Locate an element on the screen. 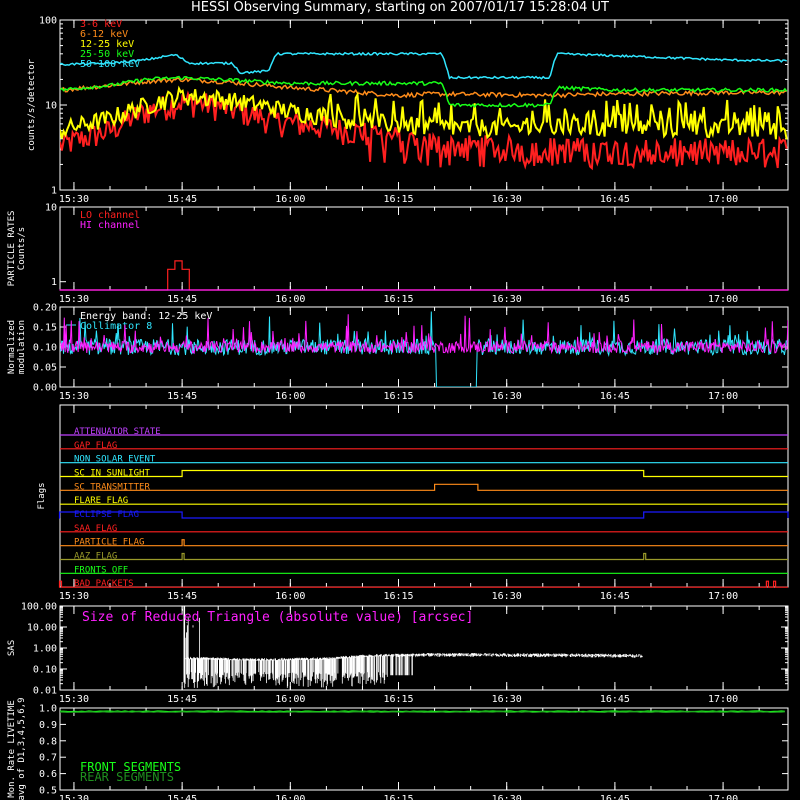  y-tick-label: 0.00 is located at coordinates (45, 388).